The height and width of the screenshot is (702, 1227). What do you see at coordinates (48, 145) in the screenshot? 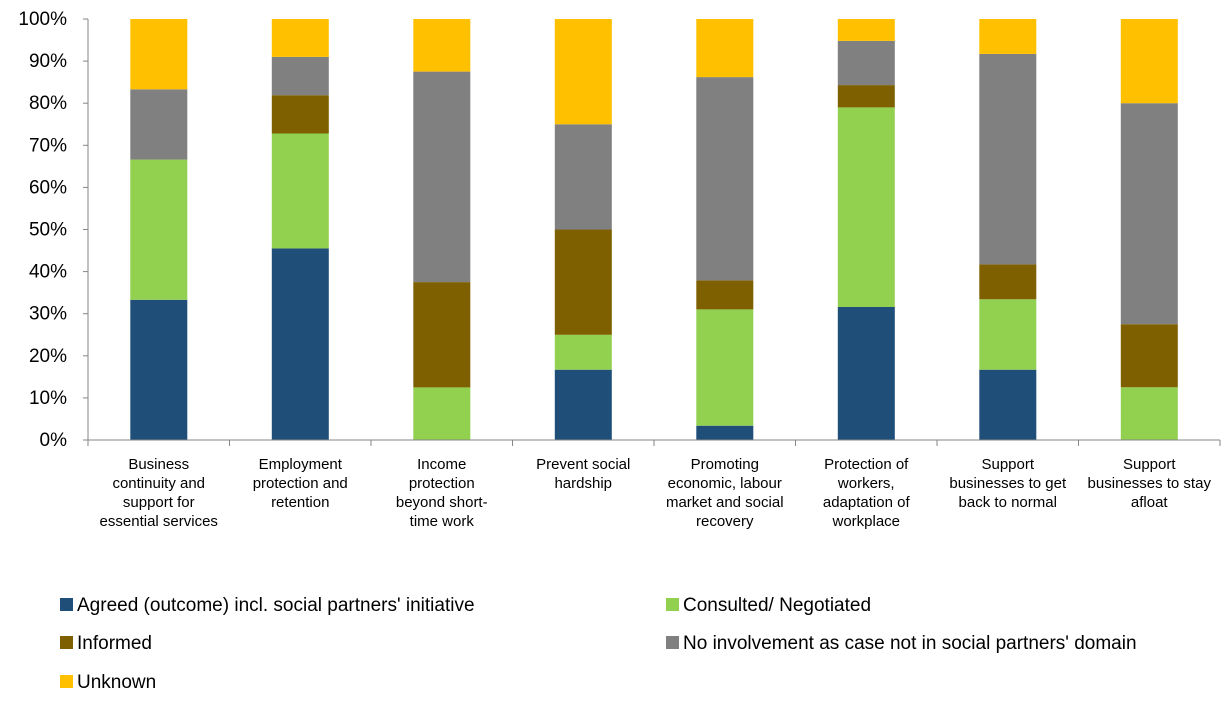
I see `y-tick-label: 70%` at bounding box center [48, 145].